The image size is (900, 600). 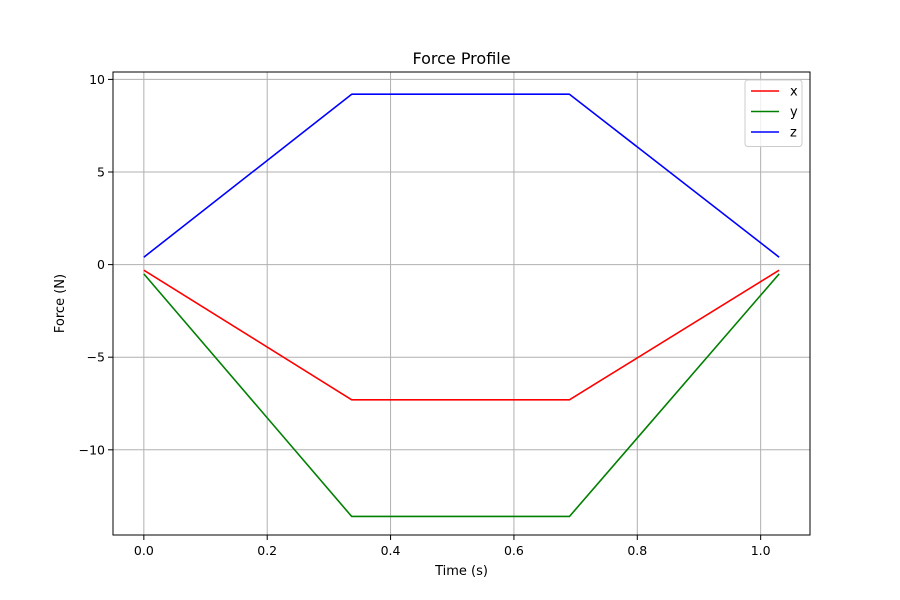 I want to click on y-axis-label: Force (N), so click(x=60, y=303).